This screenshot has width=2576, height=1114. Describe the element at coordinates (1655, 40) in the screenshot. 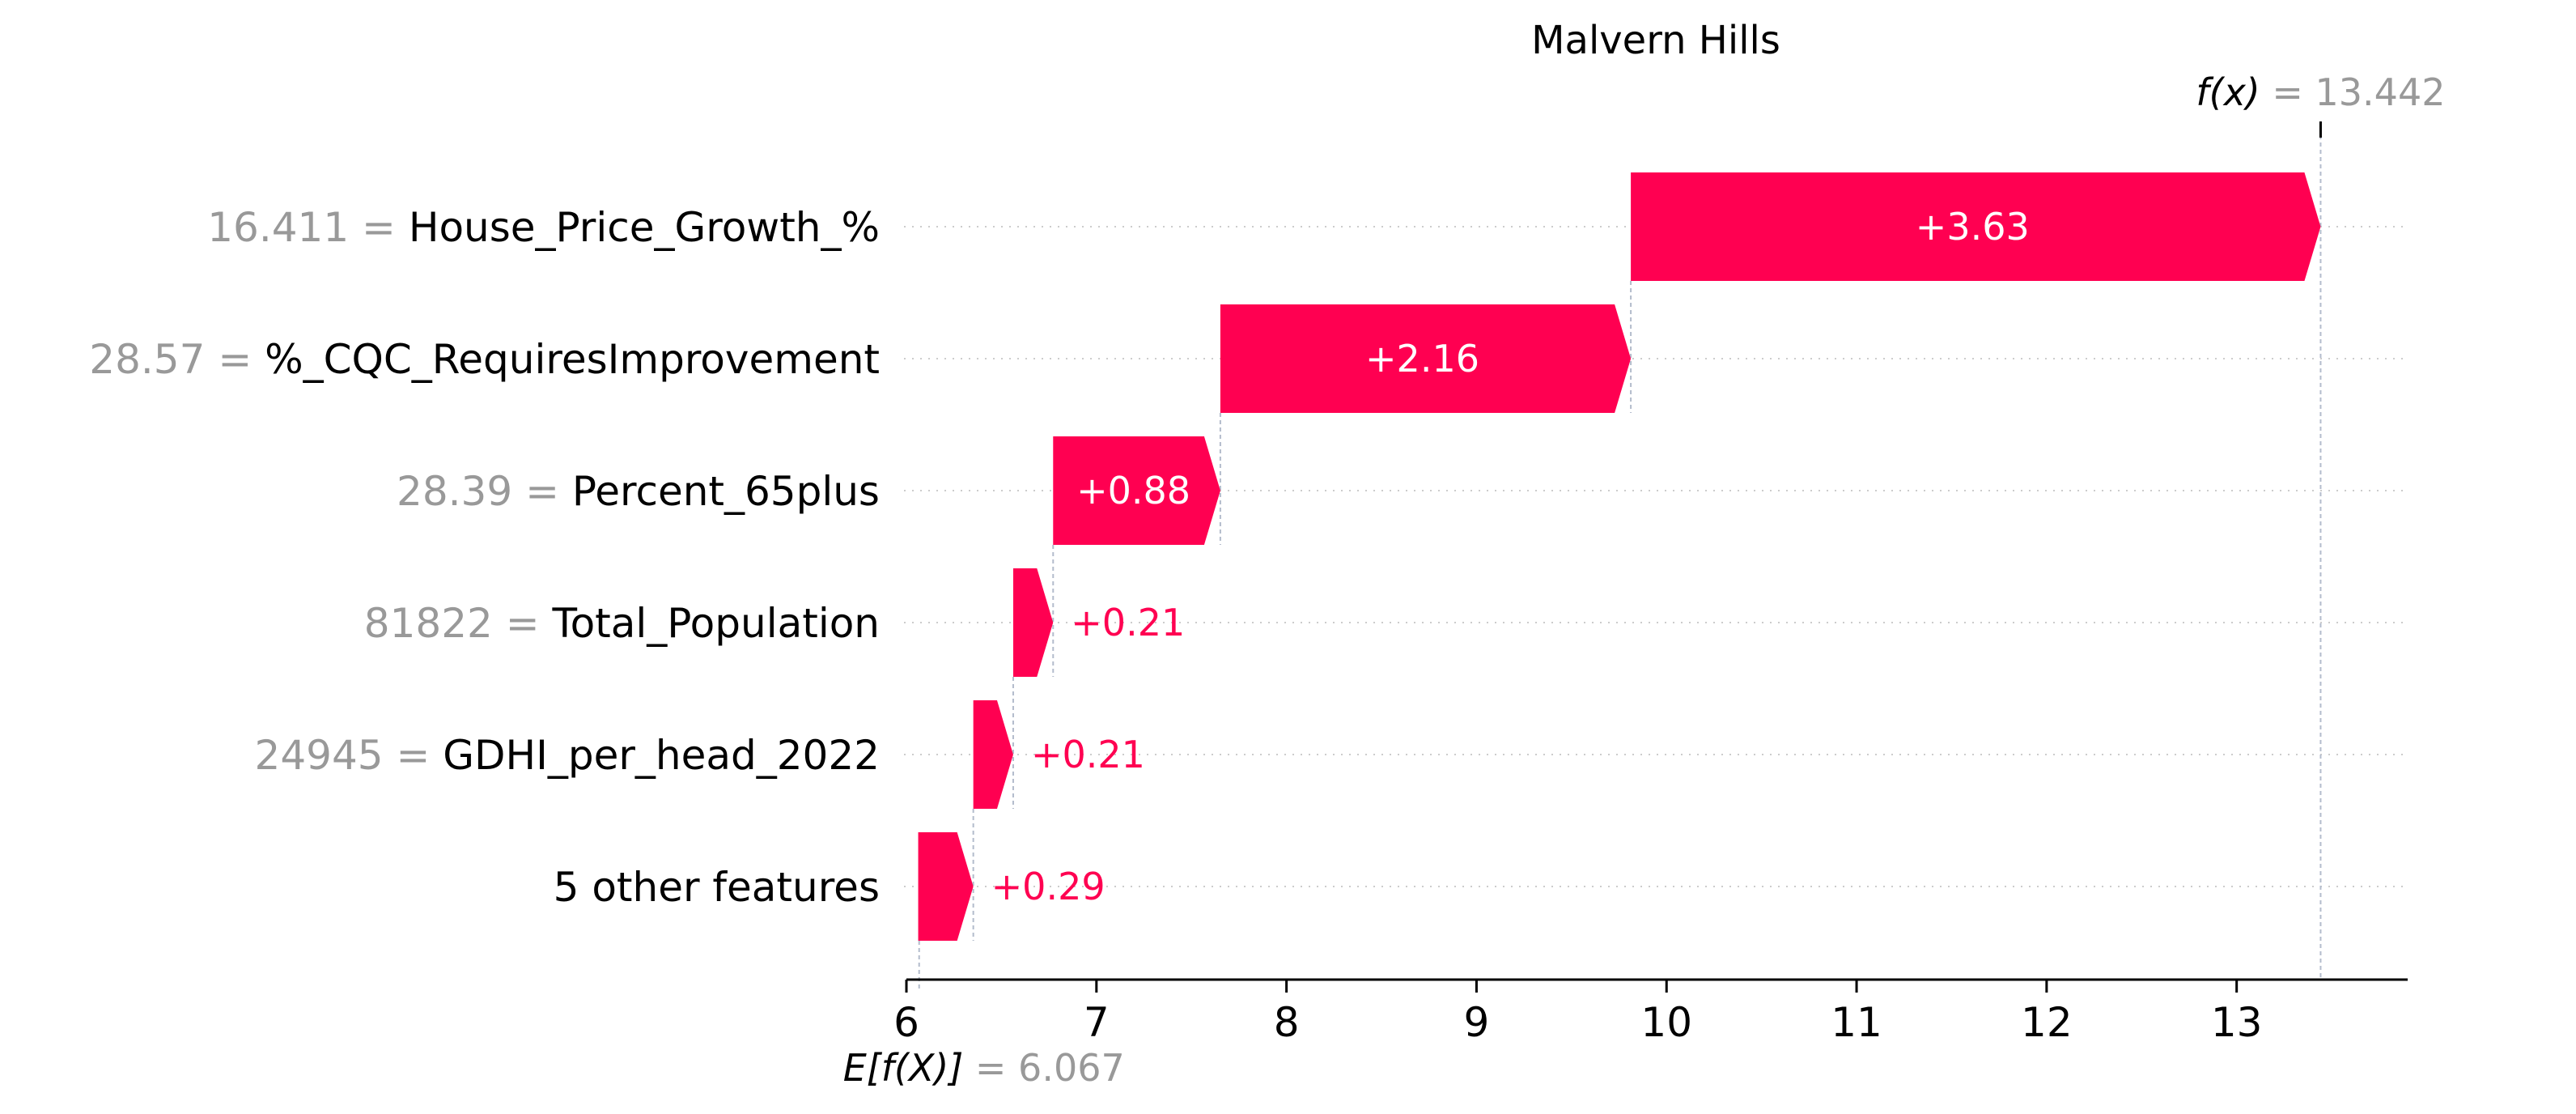

I see `chart-title: Malvern Hills` at that location.